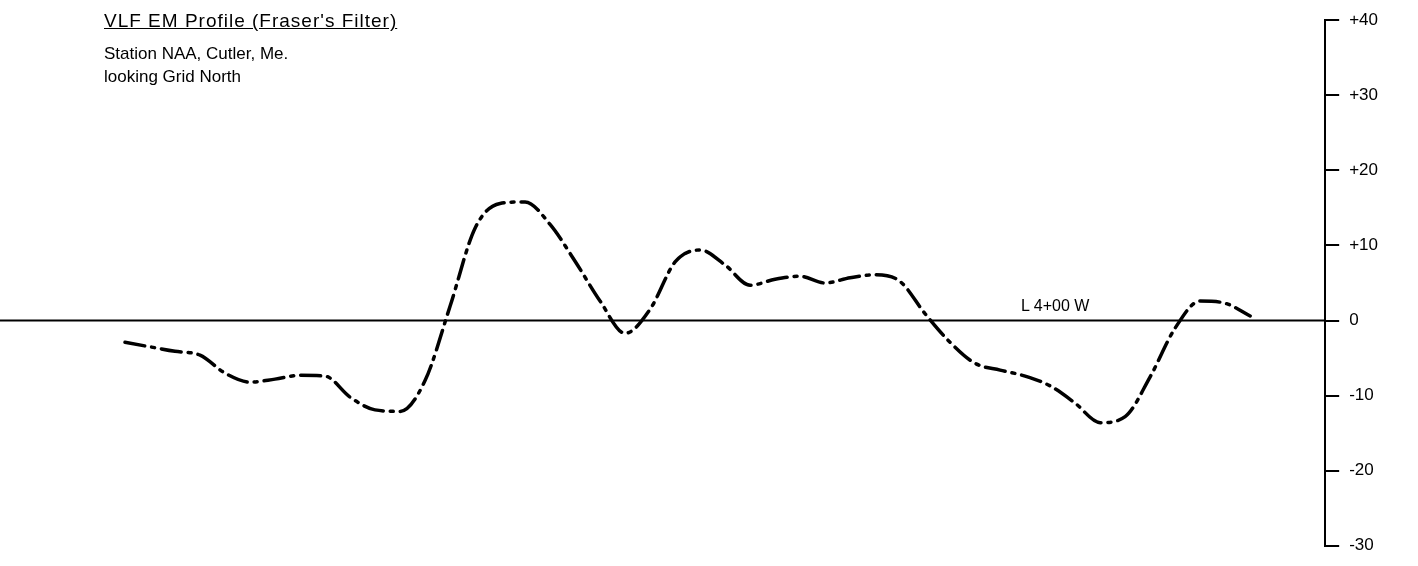 The width and height of the screenshot is (1418, 566). I want to click on ref-line-label: L 4+00 W, so click(1055, 305).